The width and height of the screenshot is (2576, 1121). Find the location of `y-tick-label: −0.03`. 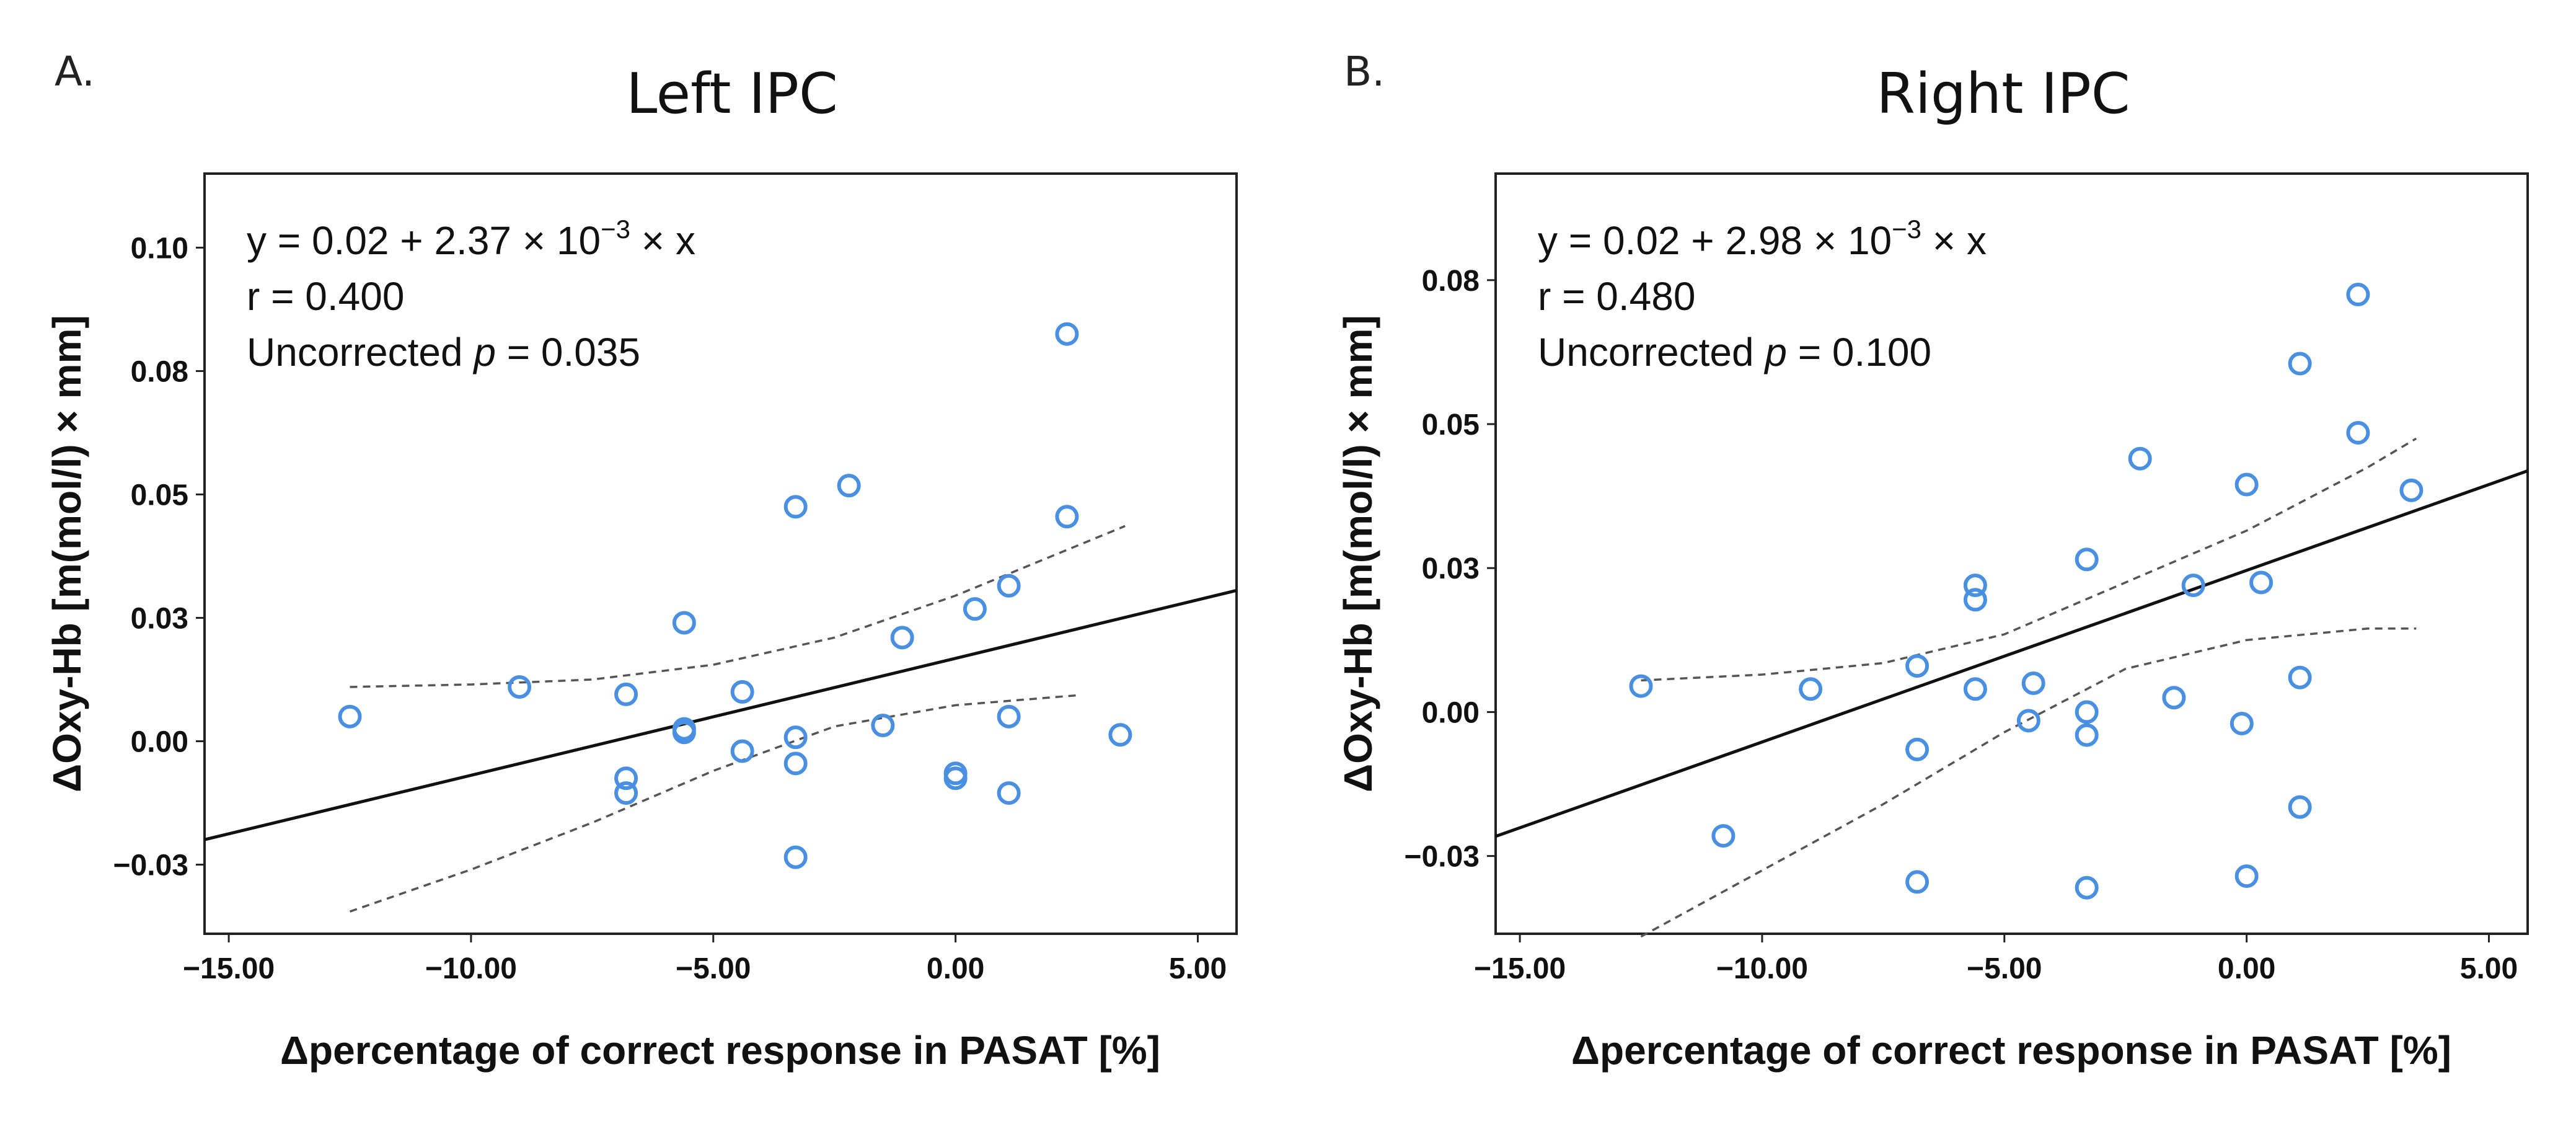

y-tick-label: −0.03 is located at coordinates (150, 865).